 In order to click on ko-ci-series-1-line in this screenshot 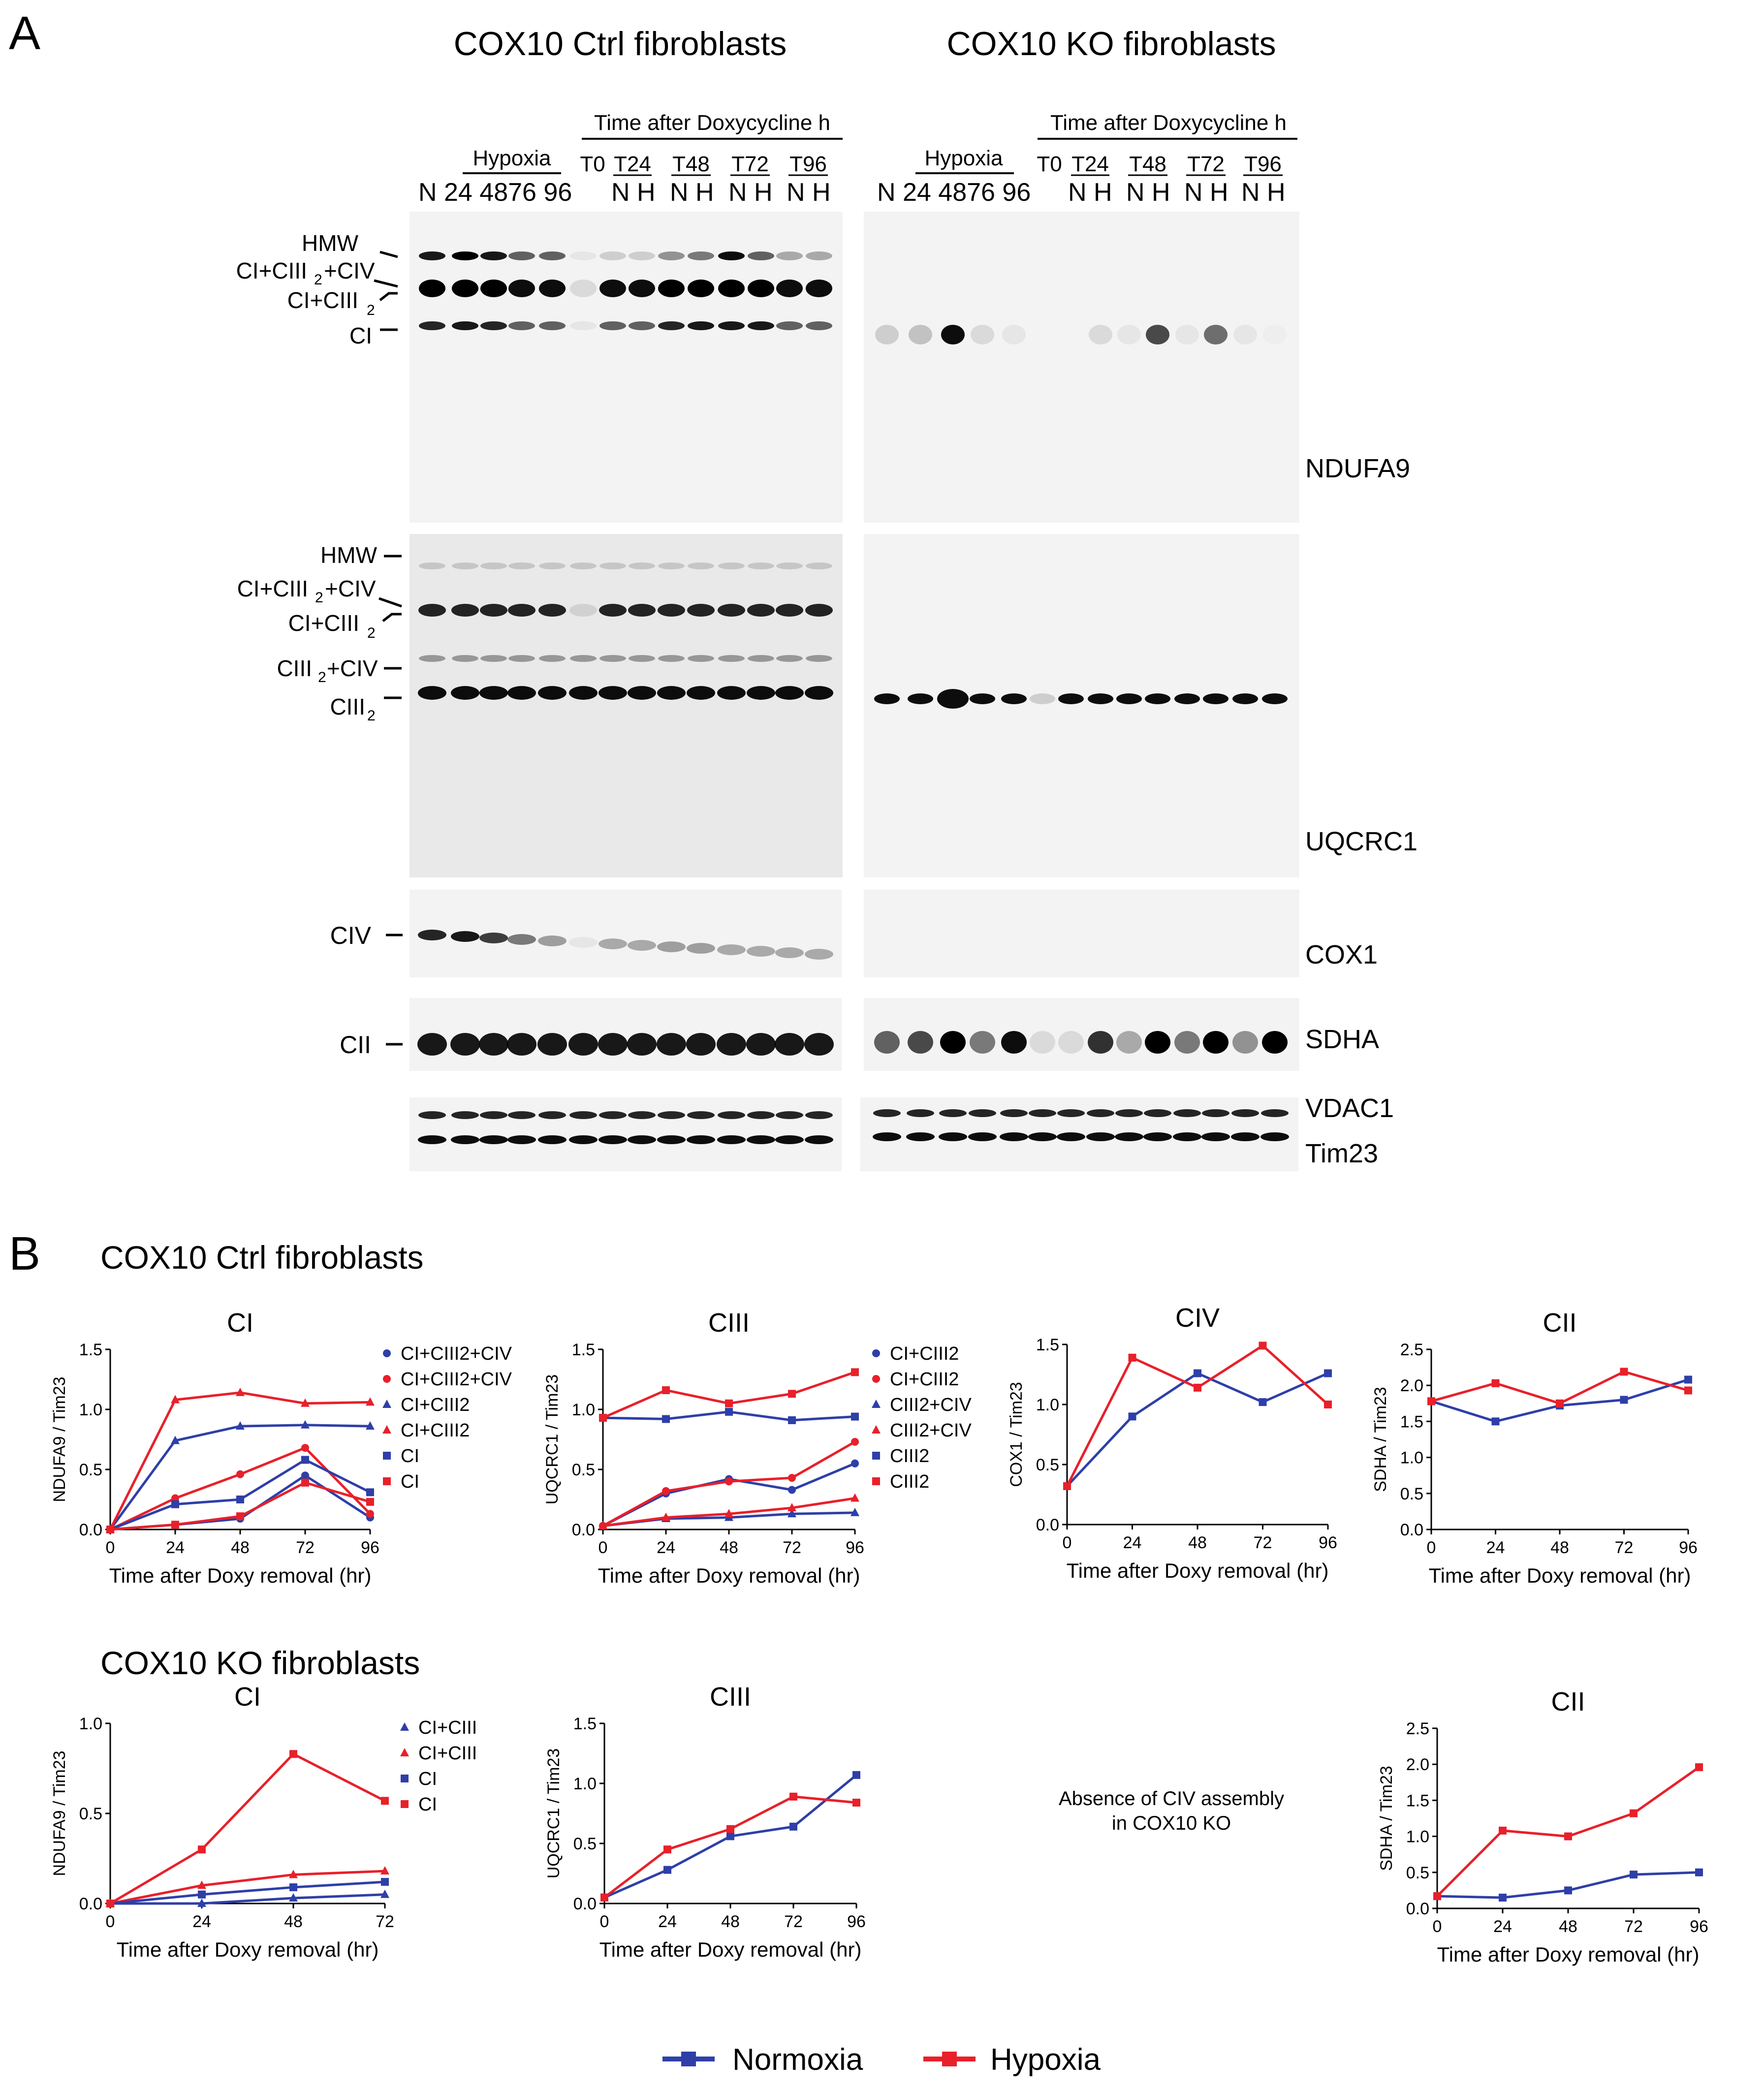, I will do `click(247, 1888)`.